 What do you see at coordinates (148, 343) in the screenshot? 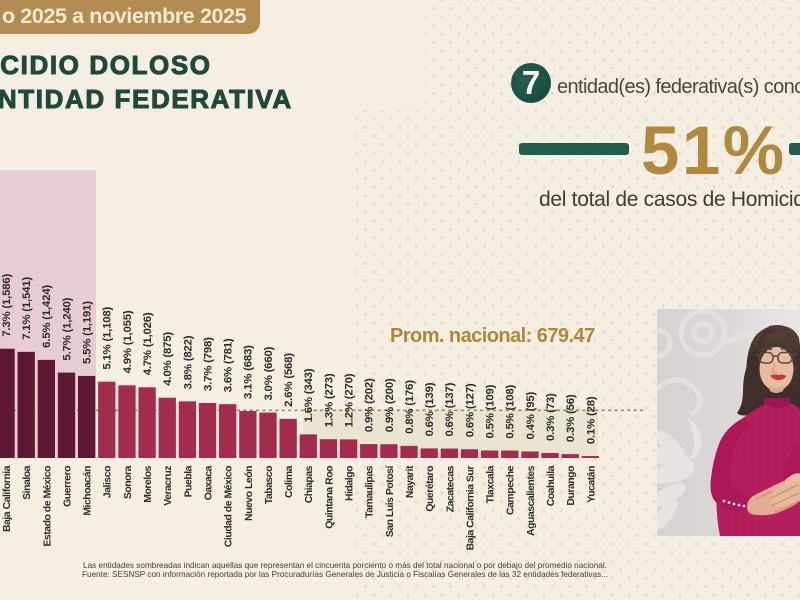
I see `svg-text: 4.7% (1,026)` at bounding box center [148, 343].